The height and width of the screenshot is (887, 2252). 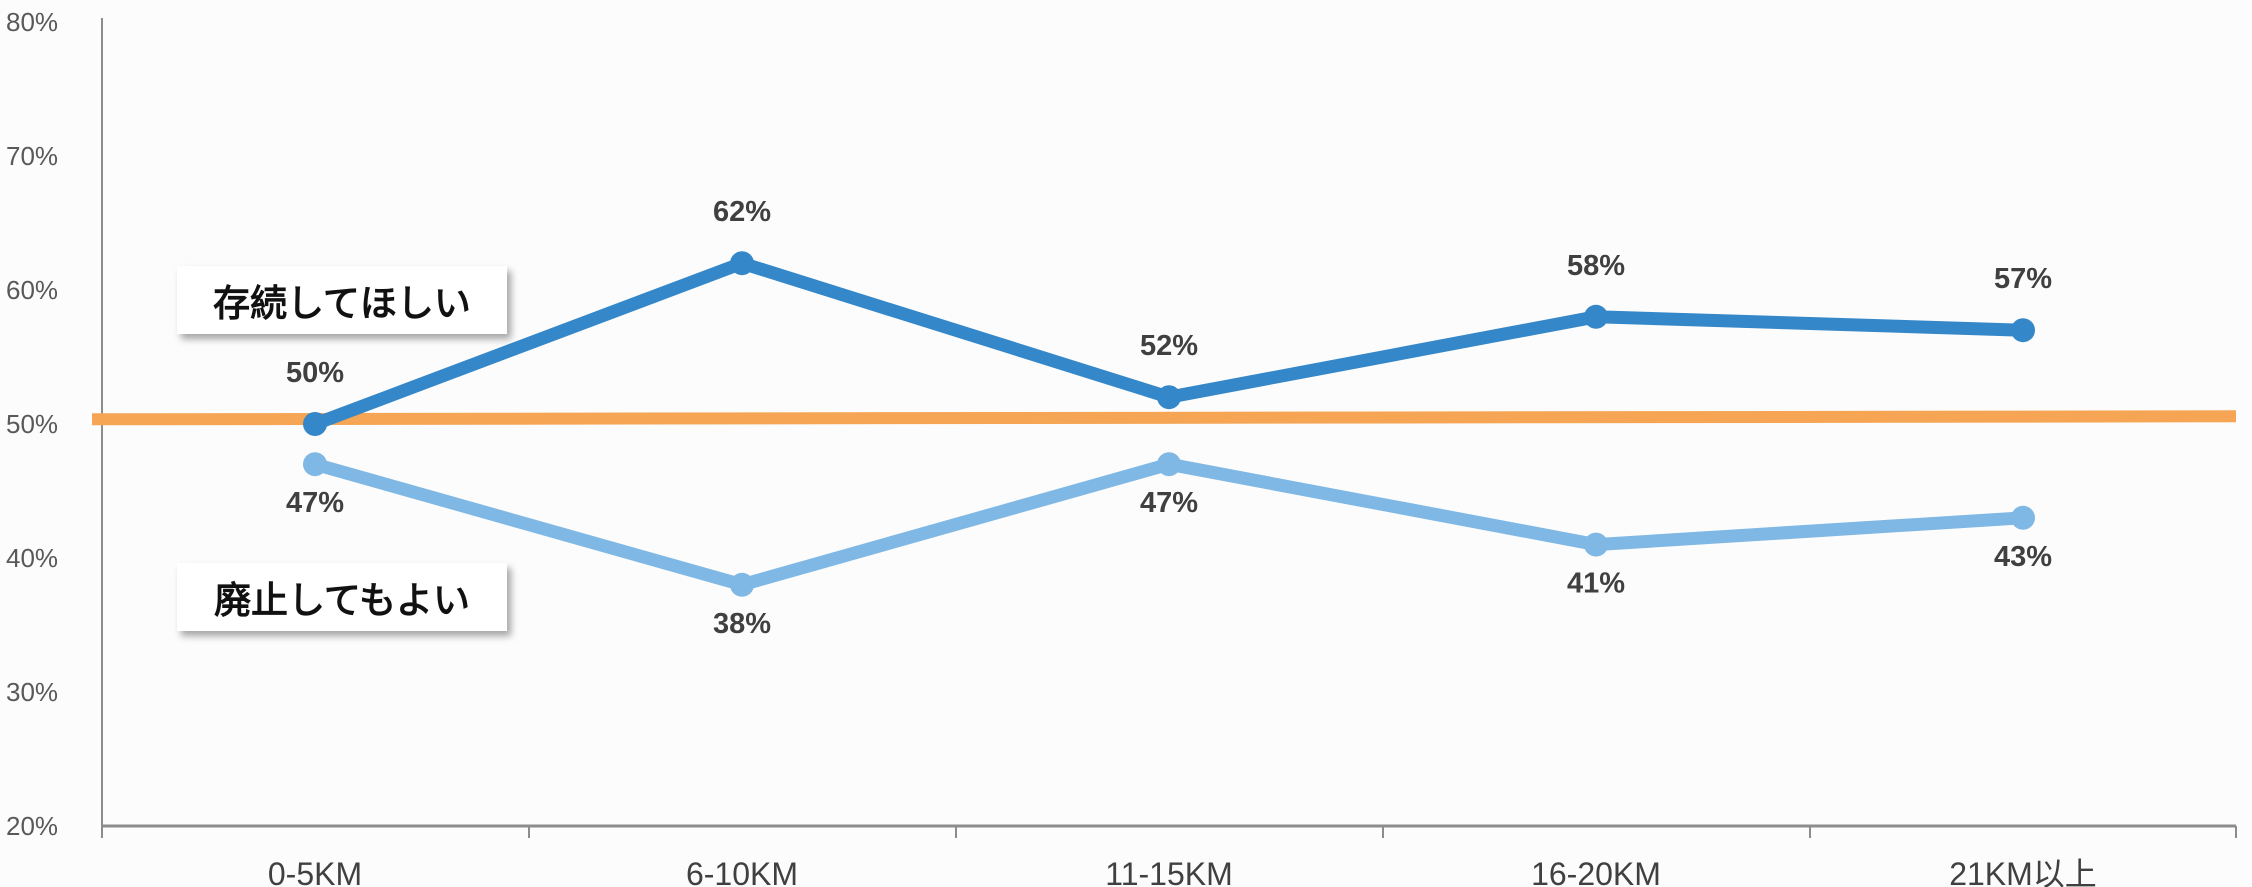 What do you see at coordinates (1596, 584) in the screenshot?
I see `data-label: 41%` at bounding box center [1596, 584].